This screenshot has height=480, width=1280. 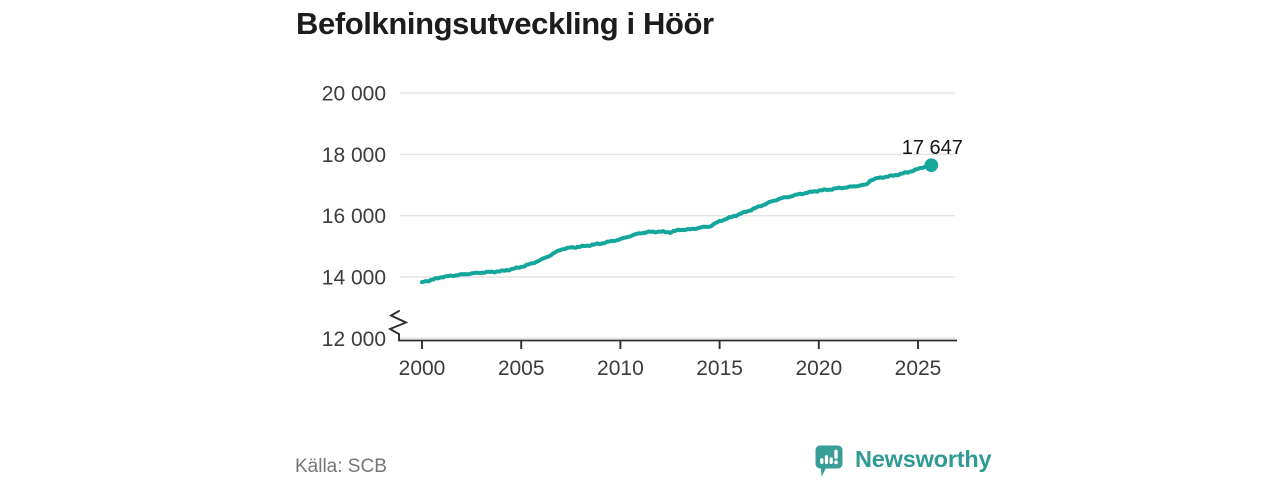 What do you see at coordinates (422, 368) in the screenshot?
I see `x-axis-tick-label: 2000` at bounding box center [422, 368].